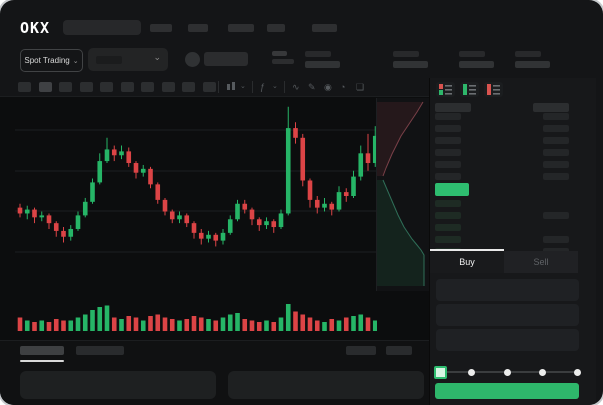 This screenshot has height=405, width=603. I want to click on book-bids-only-icon, so click(469, 89).